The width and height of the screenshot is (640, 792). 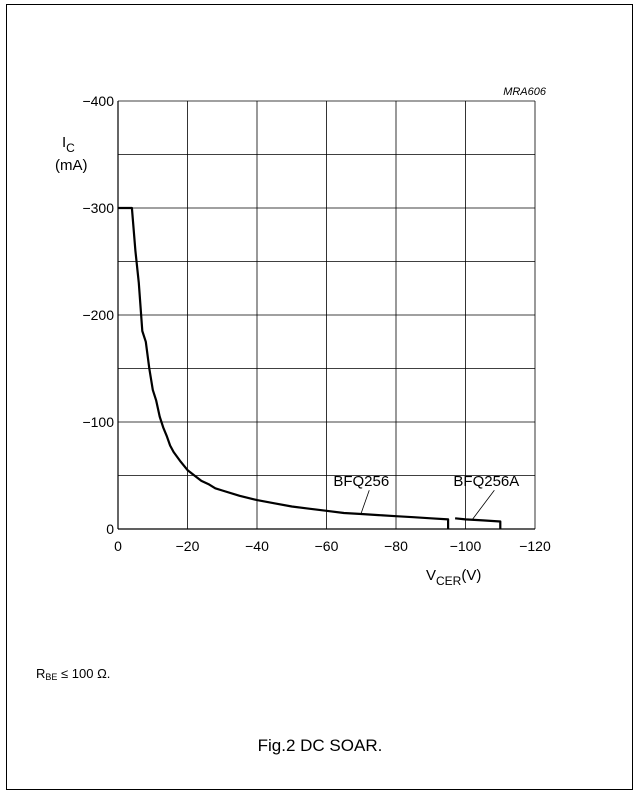 What do you see at coordinates (98, 101) in the screenshot?
I see `y-tick-label: −400` at bounding box center [98, 101].